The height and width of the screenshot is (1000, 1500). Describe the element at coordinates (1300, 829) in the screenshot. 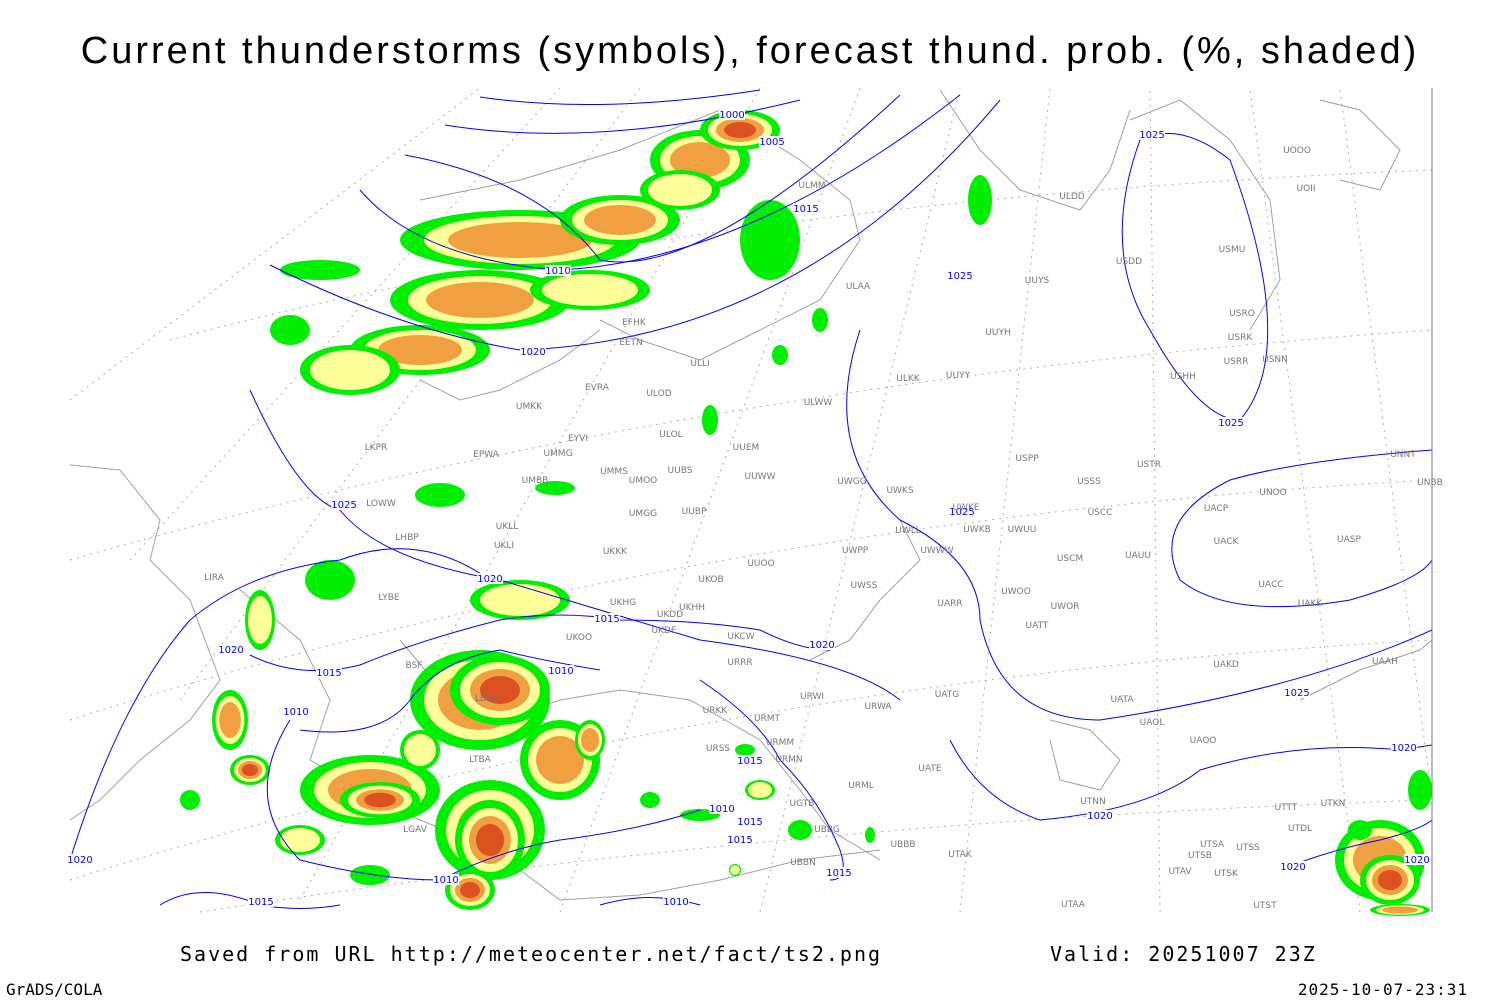

I see `station-label: UTDL` at that location.